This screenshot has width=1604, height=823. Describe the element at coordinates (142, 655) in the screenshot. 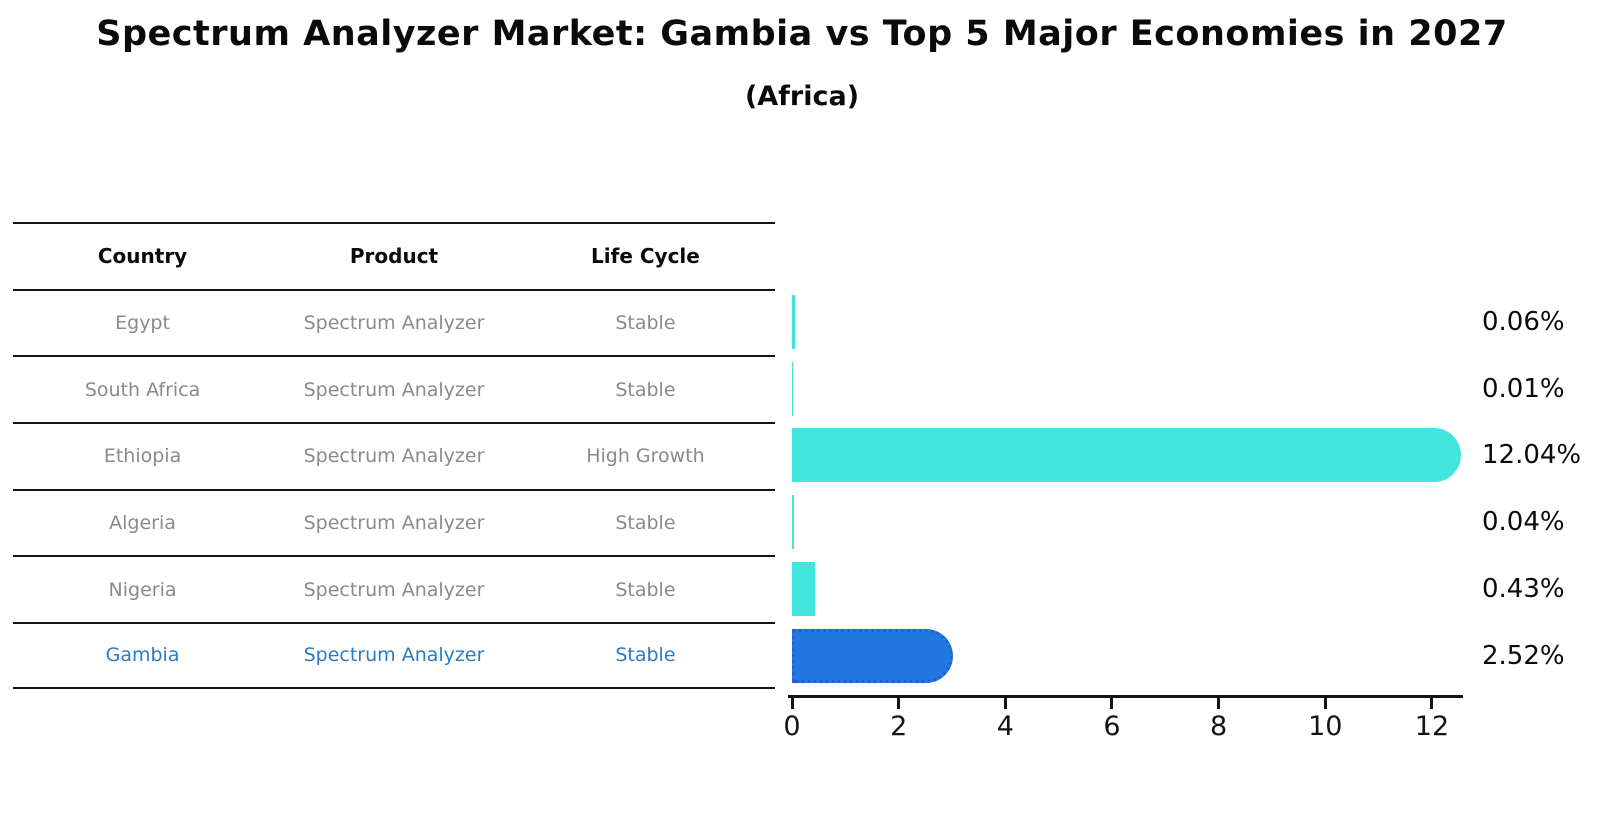

I see `table-cell-country: Gambia` at that location.